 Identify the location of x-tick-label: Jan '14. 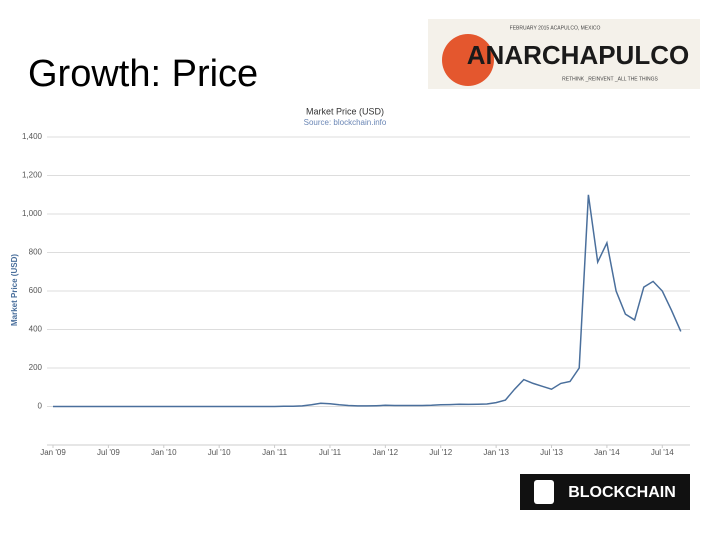
(607, 452).